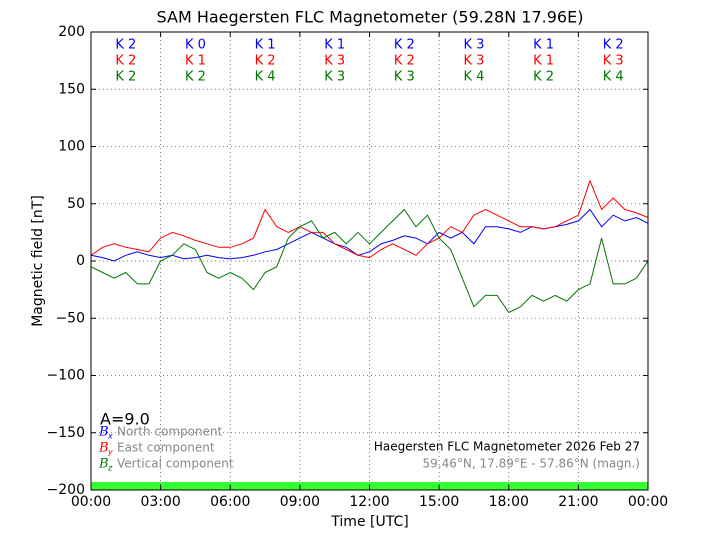  Describe the element at coordinates (70, 318) in the screenshot. I see `y-tick-label: −50` at that location.